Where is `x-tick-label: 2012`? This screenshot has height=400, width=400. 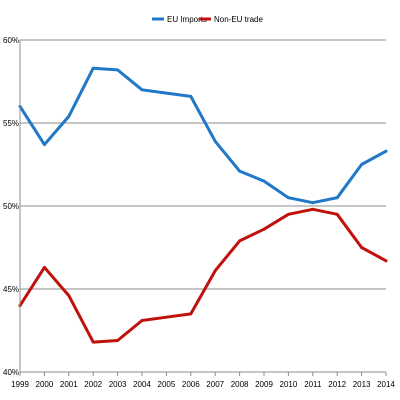 x-tick-label: 2012 is located at coordinates (337, 384).